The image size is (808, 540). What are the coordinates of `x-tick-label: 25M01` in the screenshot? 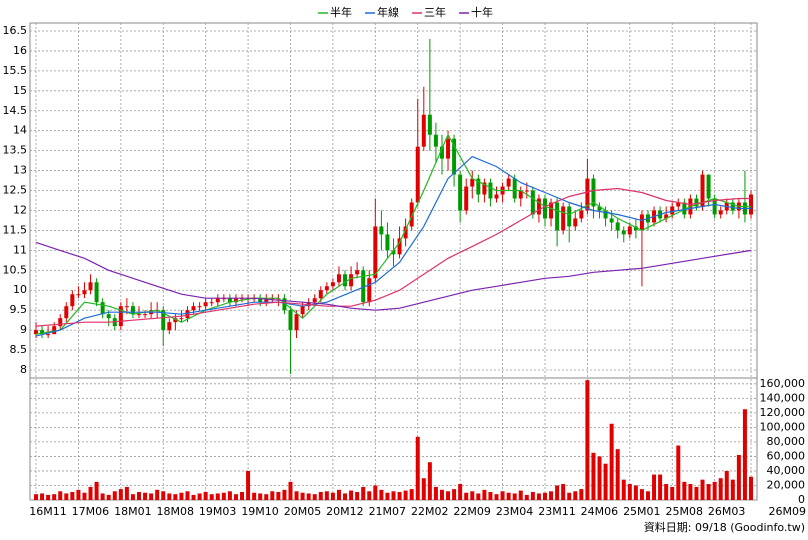 It's located at (642, 511).